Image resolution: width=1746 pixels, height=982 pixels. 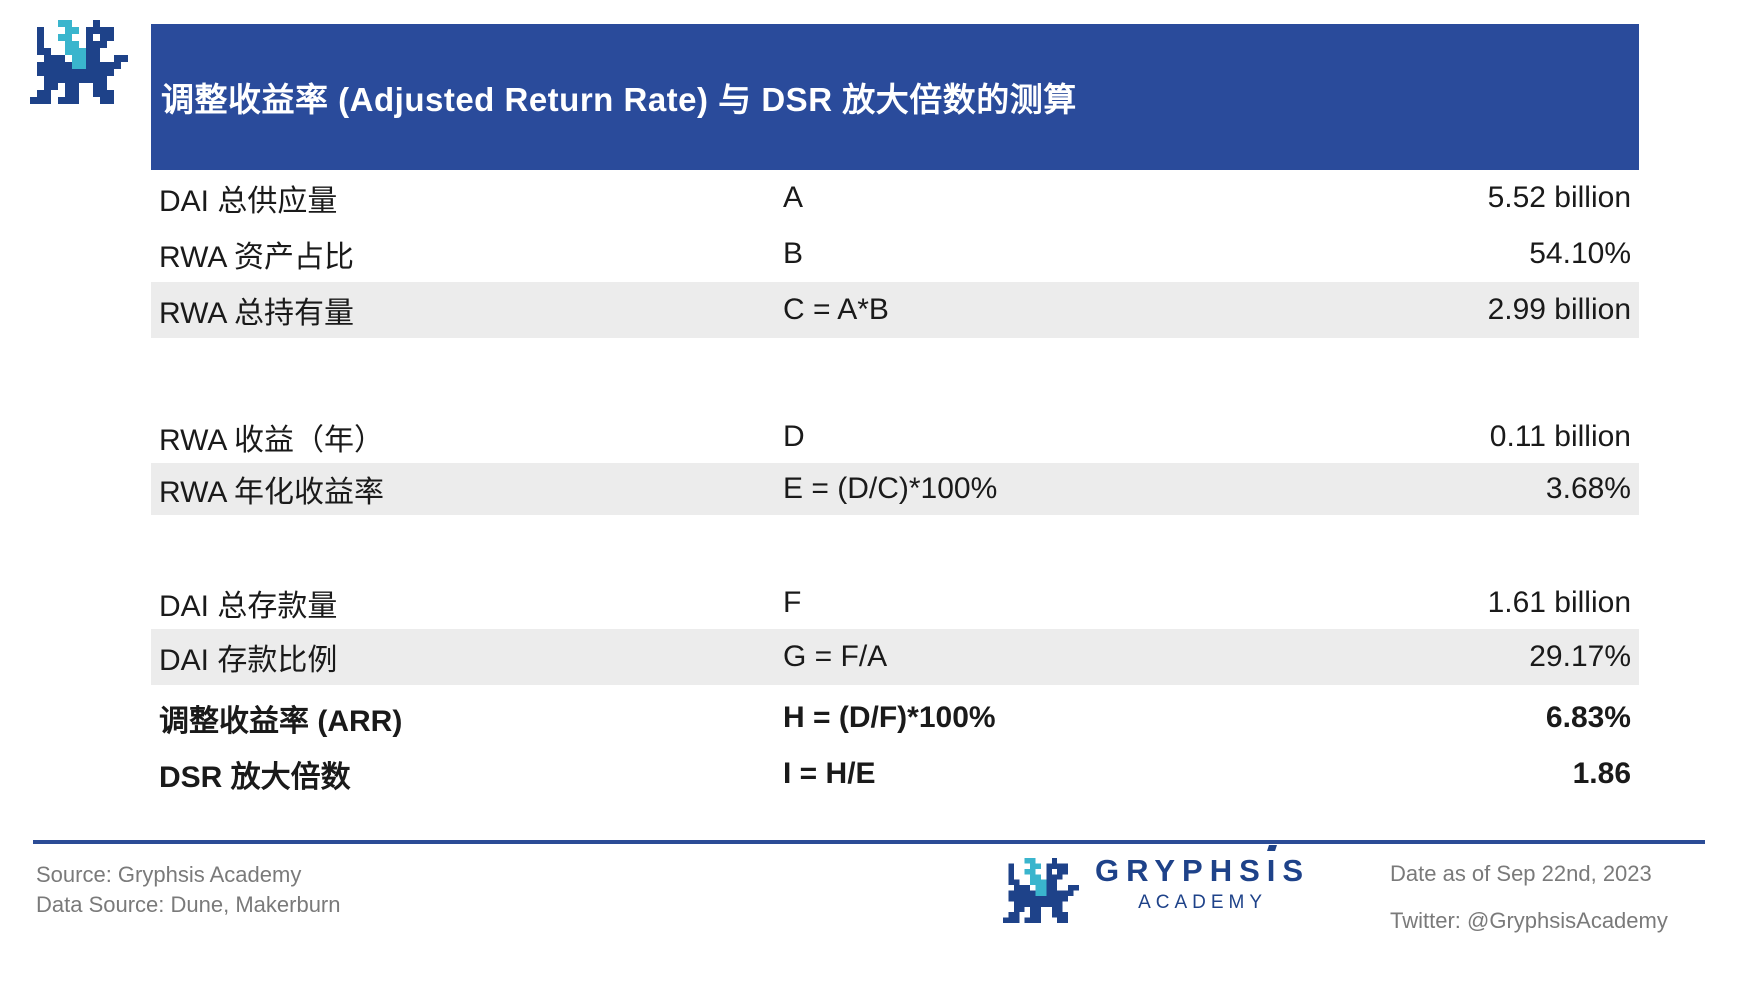 What do you see at coordinates (895, 657) in the screenshot?
I see `table-row: DAI 存款比例 G = F/A 29.17%` at bounding box center [895, 657].